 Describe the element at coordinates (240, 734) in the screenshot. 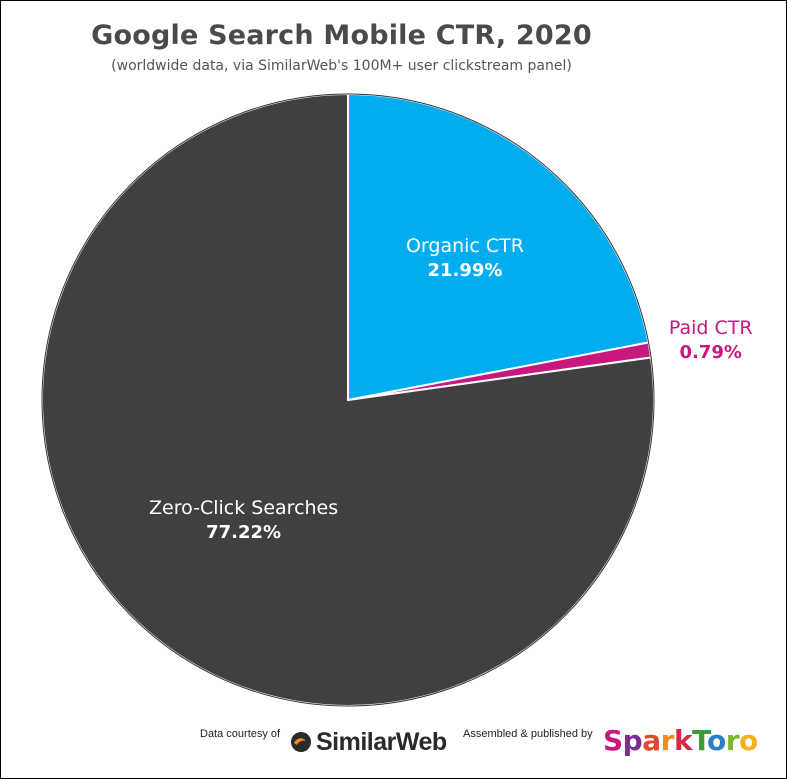

I see `courtesy-text: Data courtesy of` at that location.